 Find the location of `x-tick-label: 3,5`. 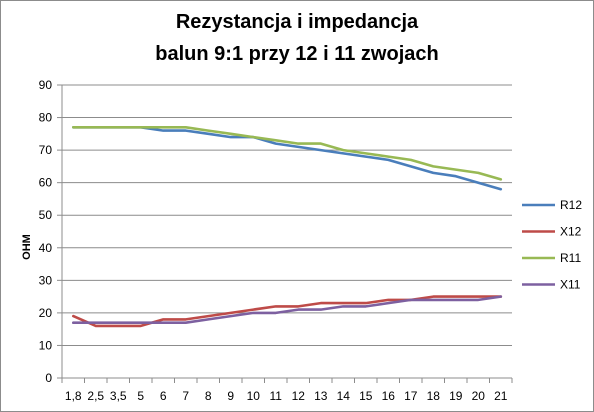

x-tick-label: 3,5 is located at coordinates (118, 396).